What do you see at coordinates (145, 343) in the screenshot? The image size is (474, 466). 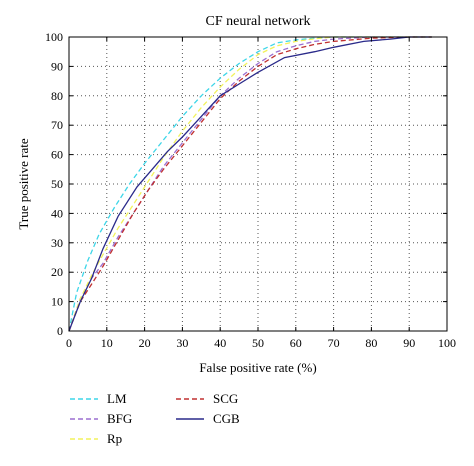 I see `x-tick-label-2: 20` at bounding box center [145, 343].